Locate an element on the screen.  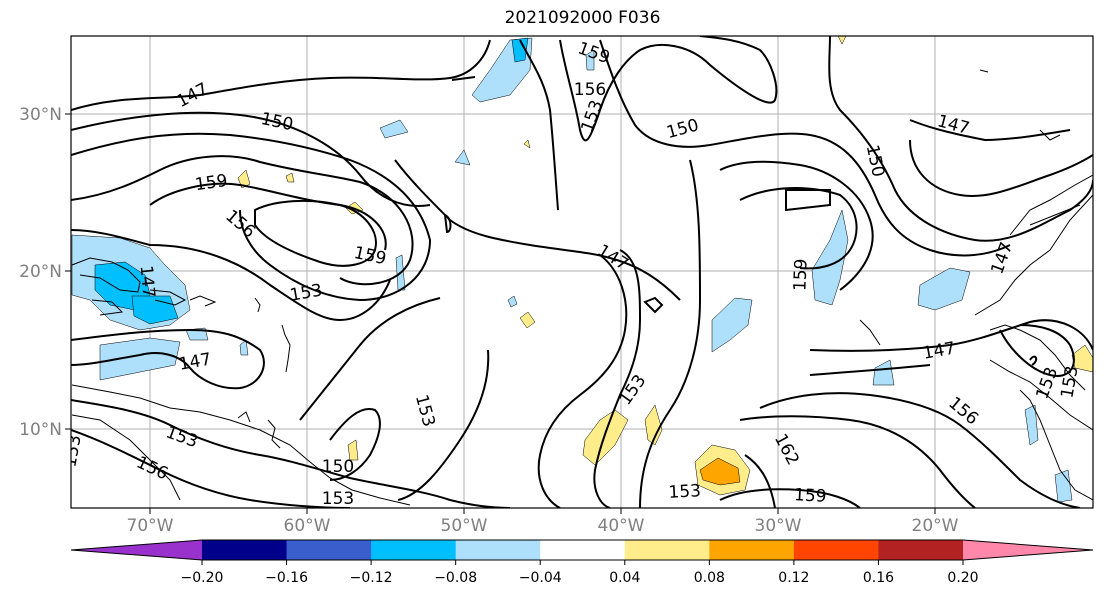
lon-label: 30°W is located at coordinates (778, 526).